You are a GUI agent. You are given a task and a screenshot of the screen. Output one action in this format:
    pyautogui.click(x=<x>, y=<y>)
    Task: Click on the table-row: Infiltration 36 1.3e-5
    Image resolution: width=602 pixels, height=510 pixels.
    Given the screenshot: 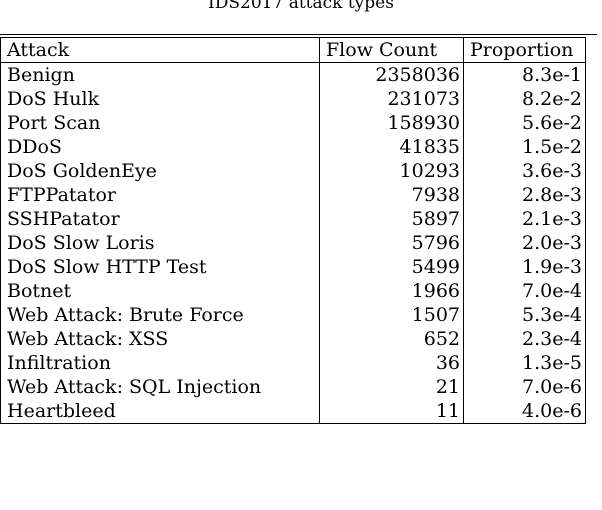 What is the action you would take?
    pyautogui.click(x=293, y=363)
    